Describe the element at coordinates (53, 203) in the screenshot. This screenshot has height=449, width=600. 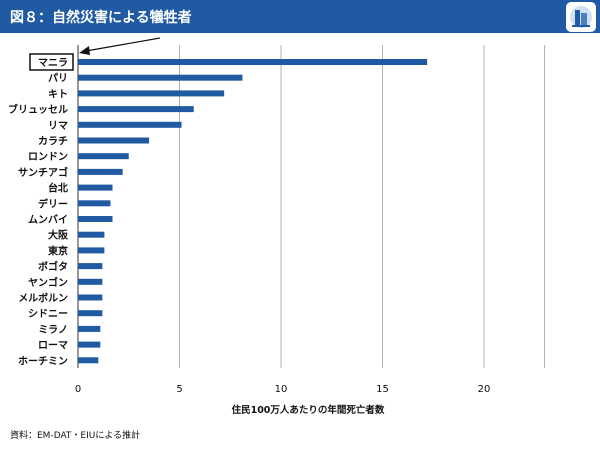
I see `category-label: デリー` at that location.